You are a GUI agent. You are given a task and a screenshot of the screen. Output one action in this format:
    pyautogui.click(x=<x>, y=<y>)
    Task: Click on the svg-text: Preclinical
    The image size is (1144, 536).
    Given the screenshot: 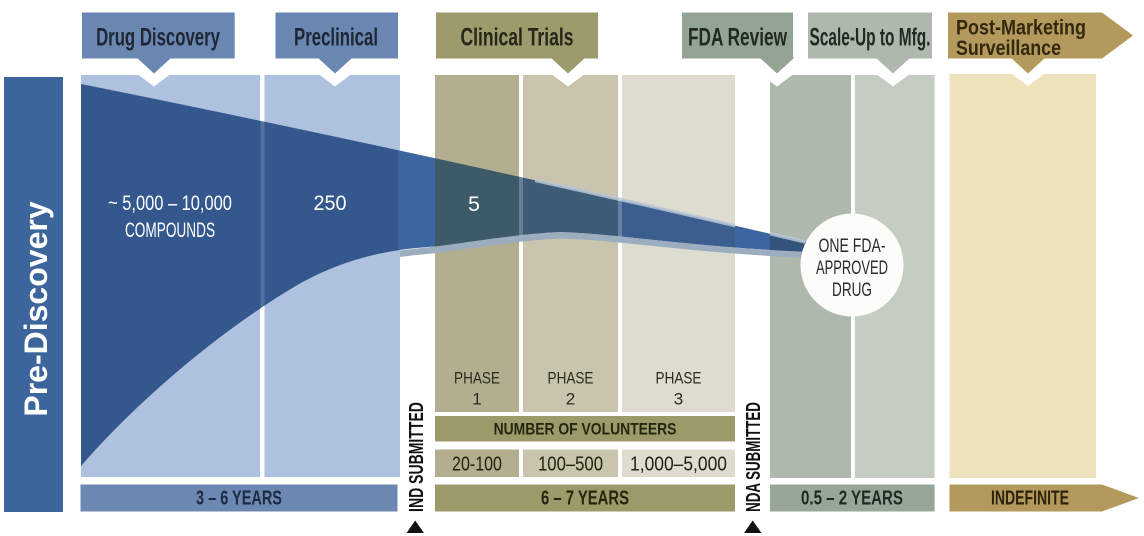 What is the action you would take?
    pyautogui.click(x=336, y=37)
    